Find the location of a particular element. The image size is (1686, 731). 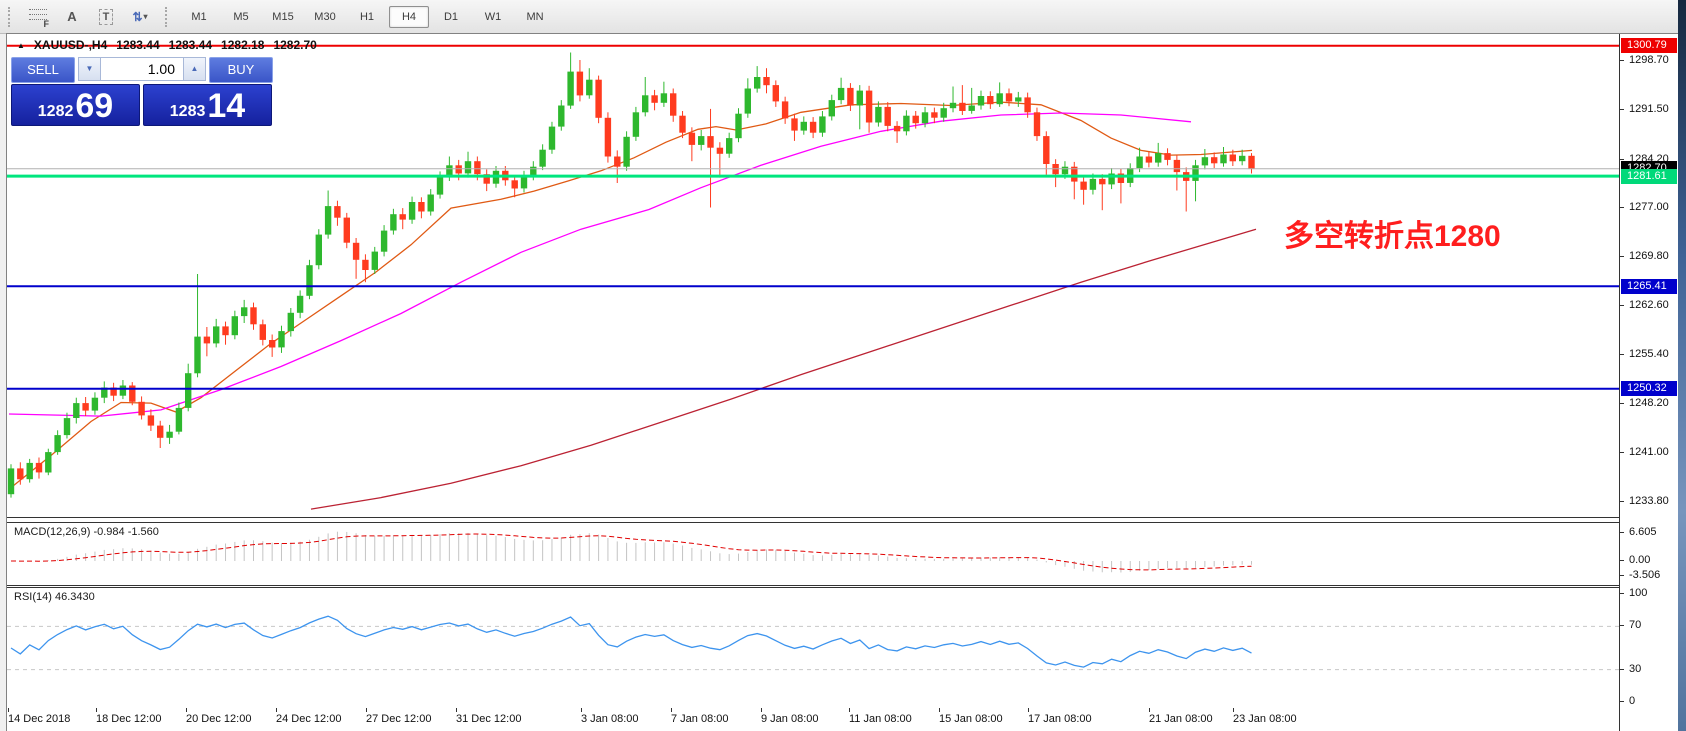

timeframe-button-h1: H1 is located at coordinates (367, 16).